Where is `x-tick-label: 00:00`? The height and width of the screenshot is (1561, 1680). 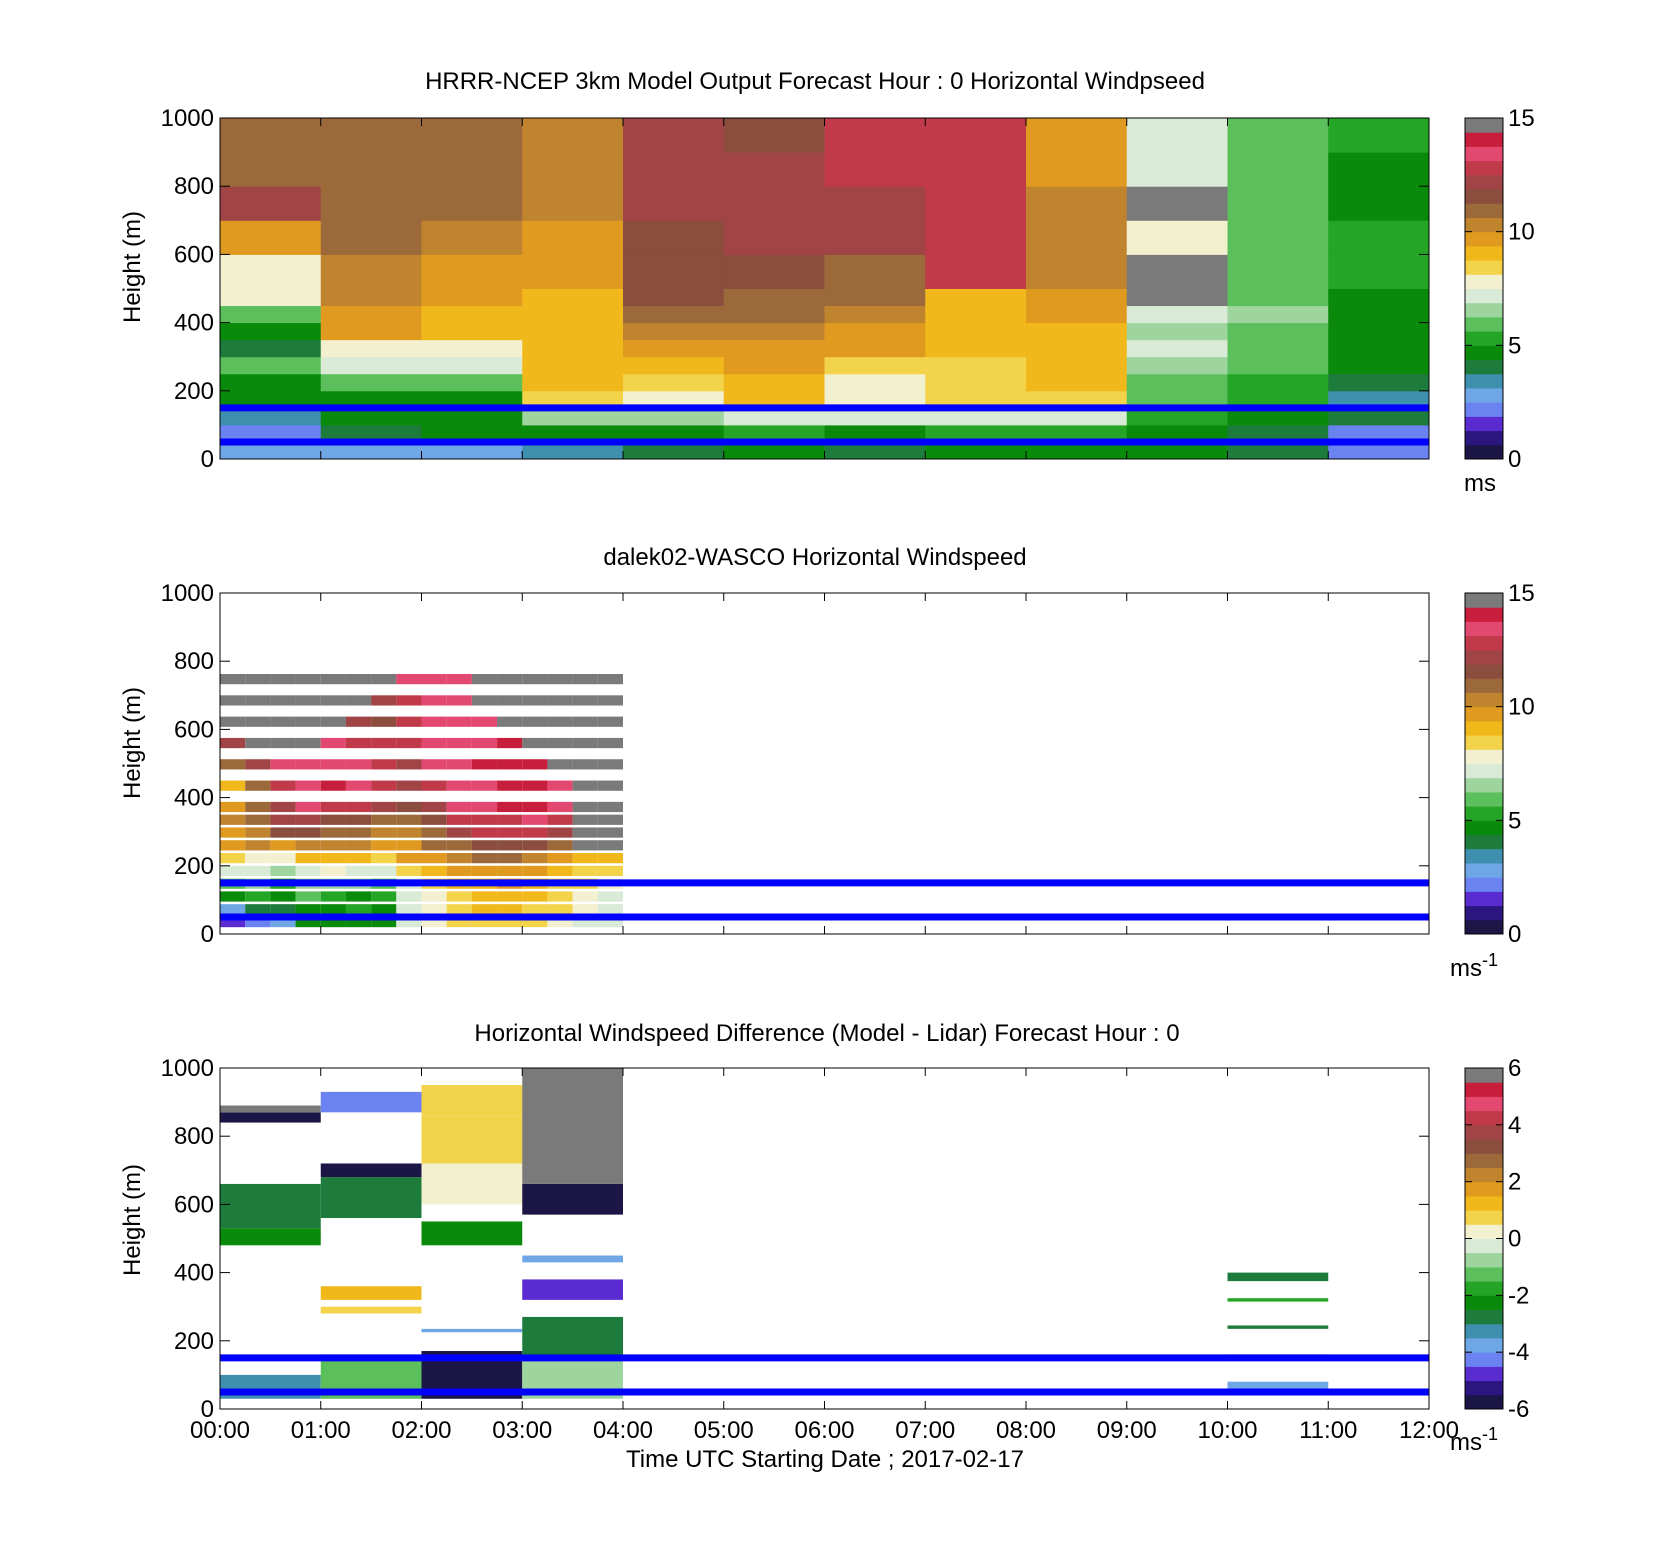 x-tick-label: 00:00 is located at coordinates (220, 1430).